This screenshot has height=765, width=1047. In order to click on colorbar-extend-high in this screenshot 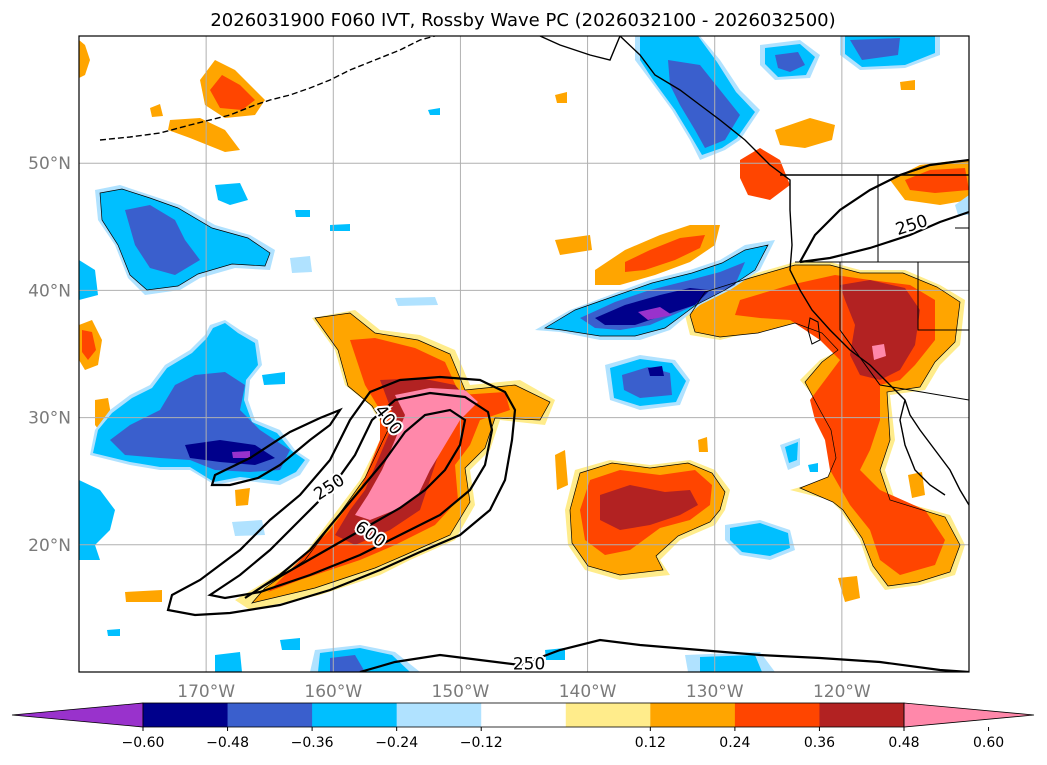, I will do `click(969, 715)`.